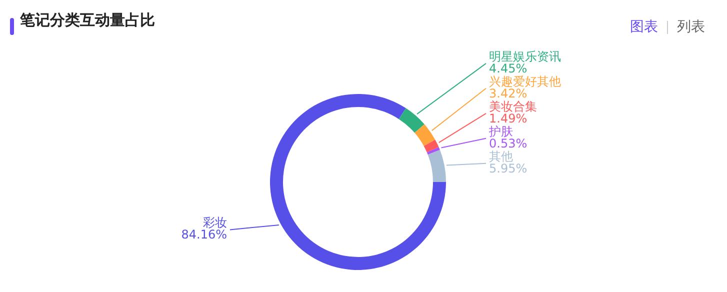  What do you see at coordinates (501, 156) in the screenshot?
I see `slice-label: 其他` at bounding box center [501, 156].